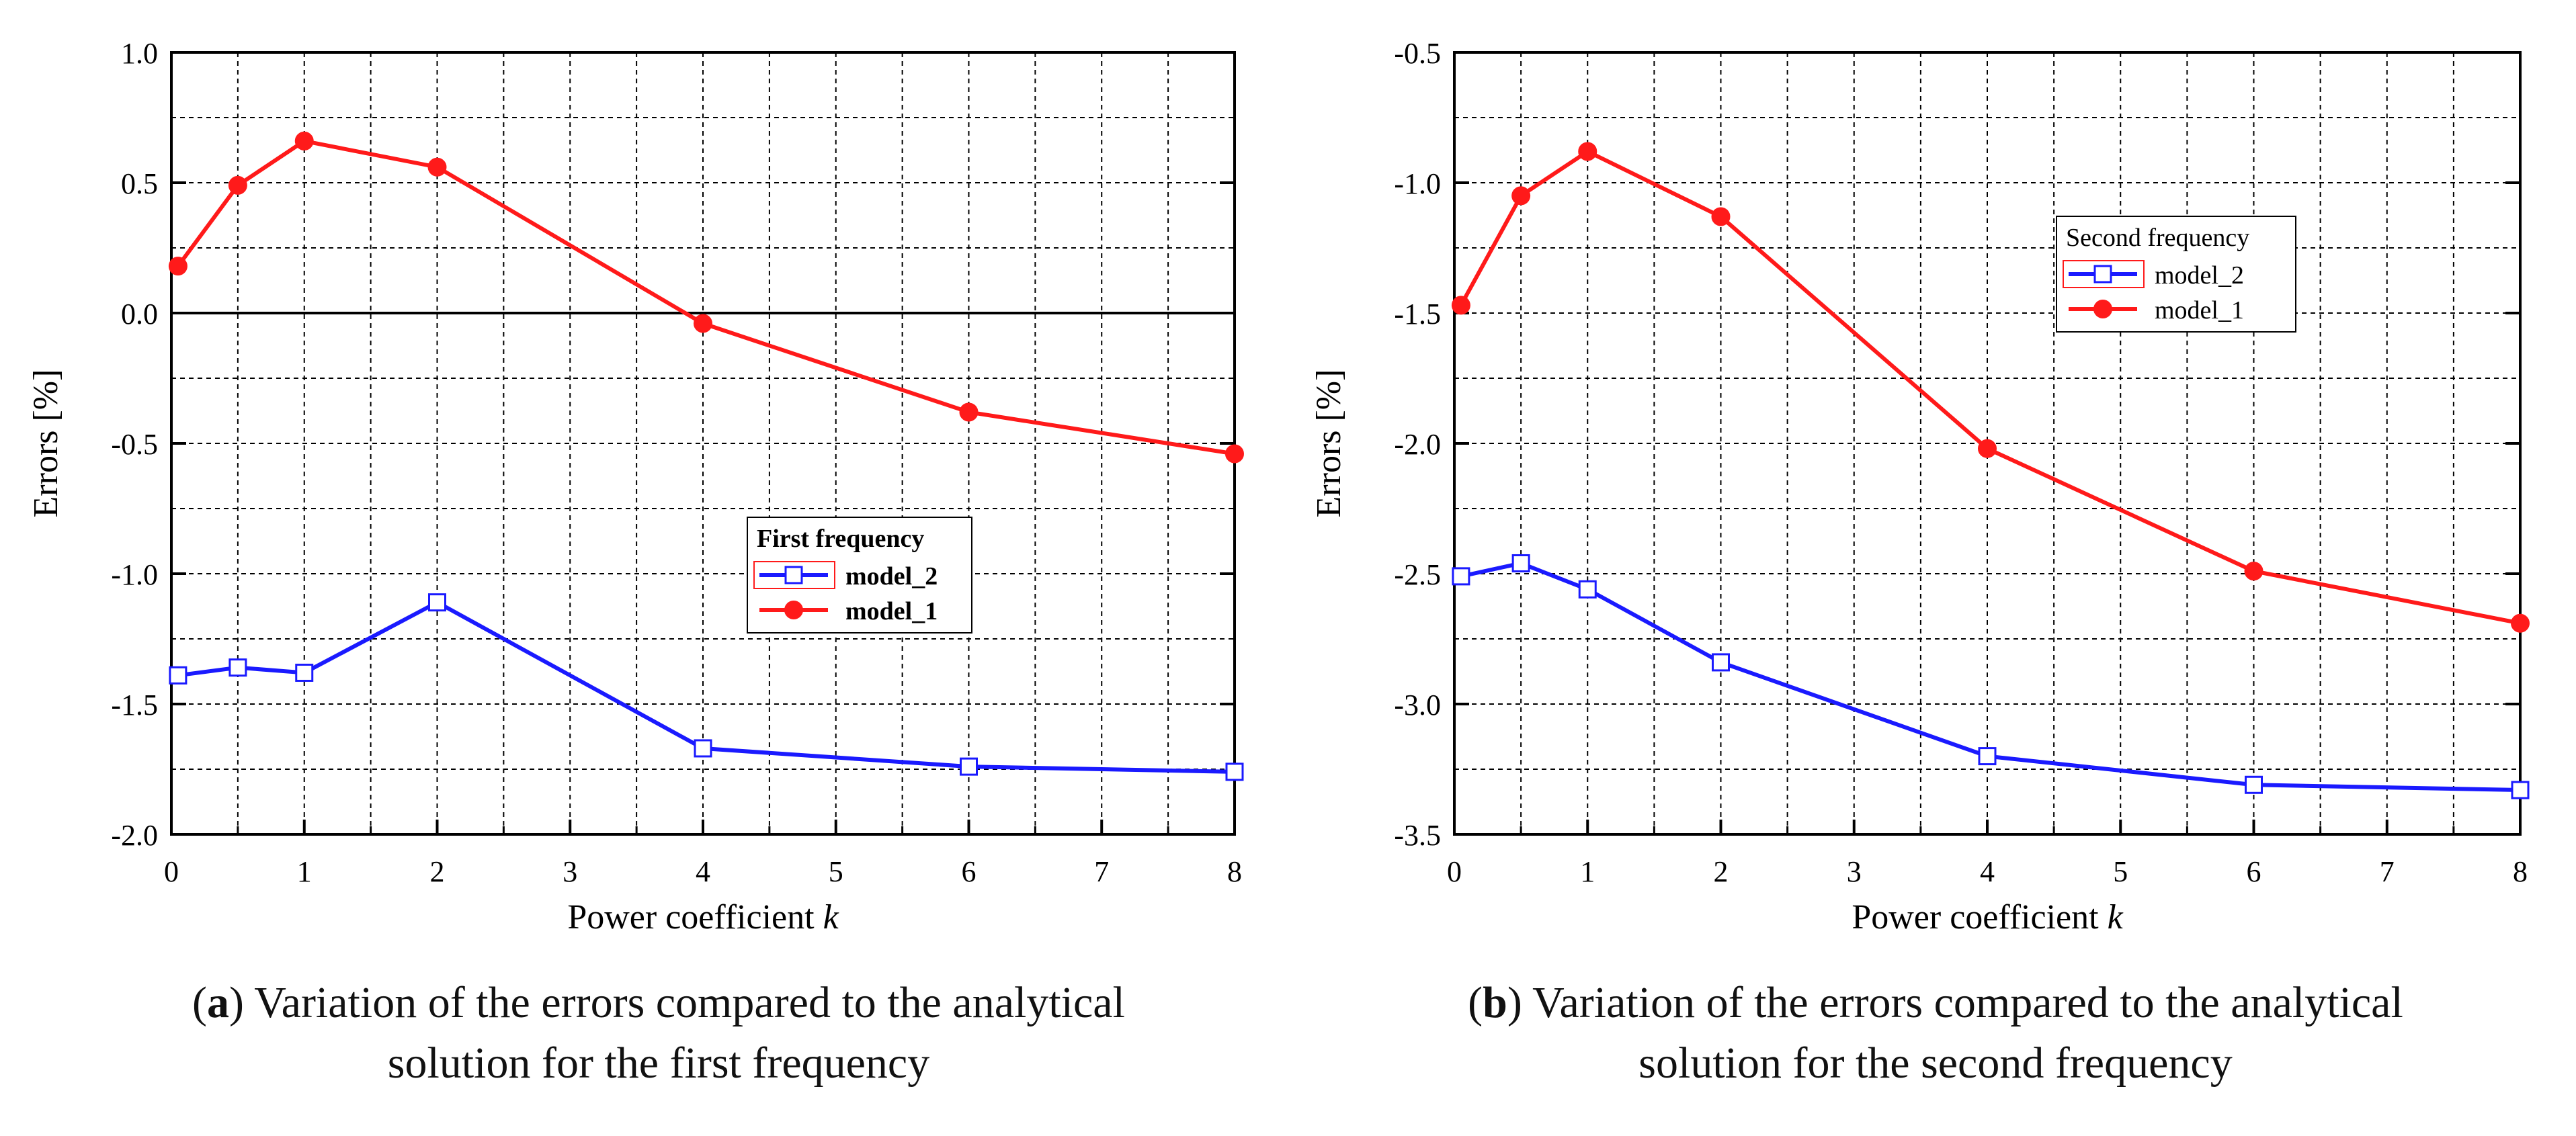 The image size is (2576, 1136). Describe the element at coordinates (139, 53) in the screenshot. I see `y-tick-label: 1.0` at that location.